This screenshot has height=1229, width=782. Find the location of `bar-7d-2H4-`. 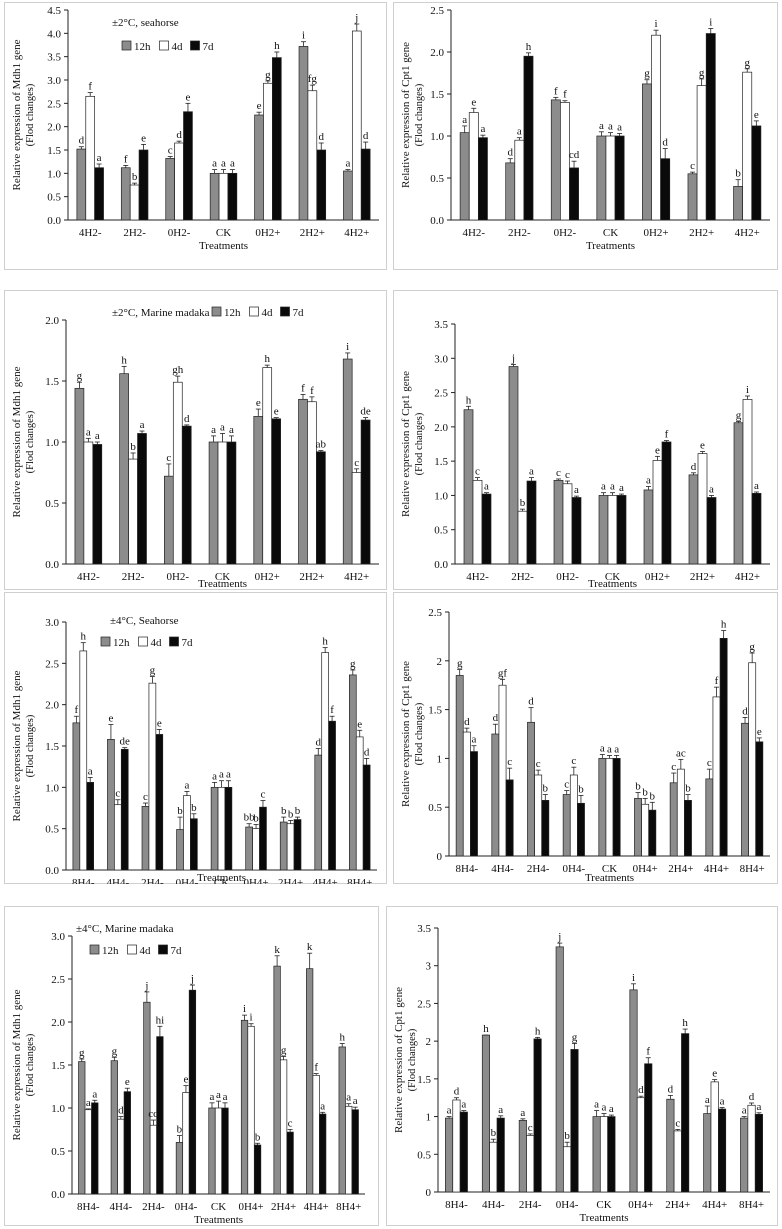

bar-7d-2H4- is located at coordinates (537, 1115).